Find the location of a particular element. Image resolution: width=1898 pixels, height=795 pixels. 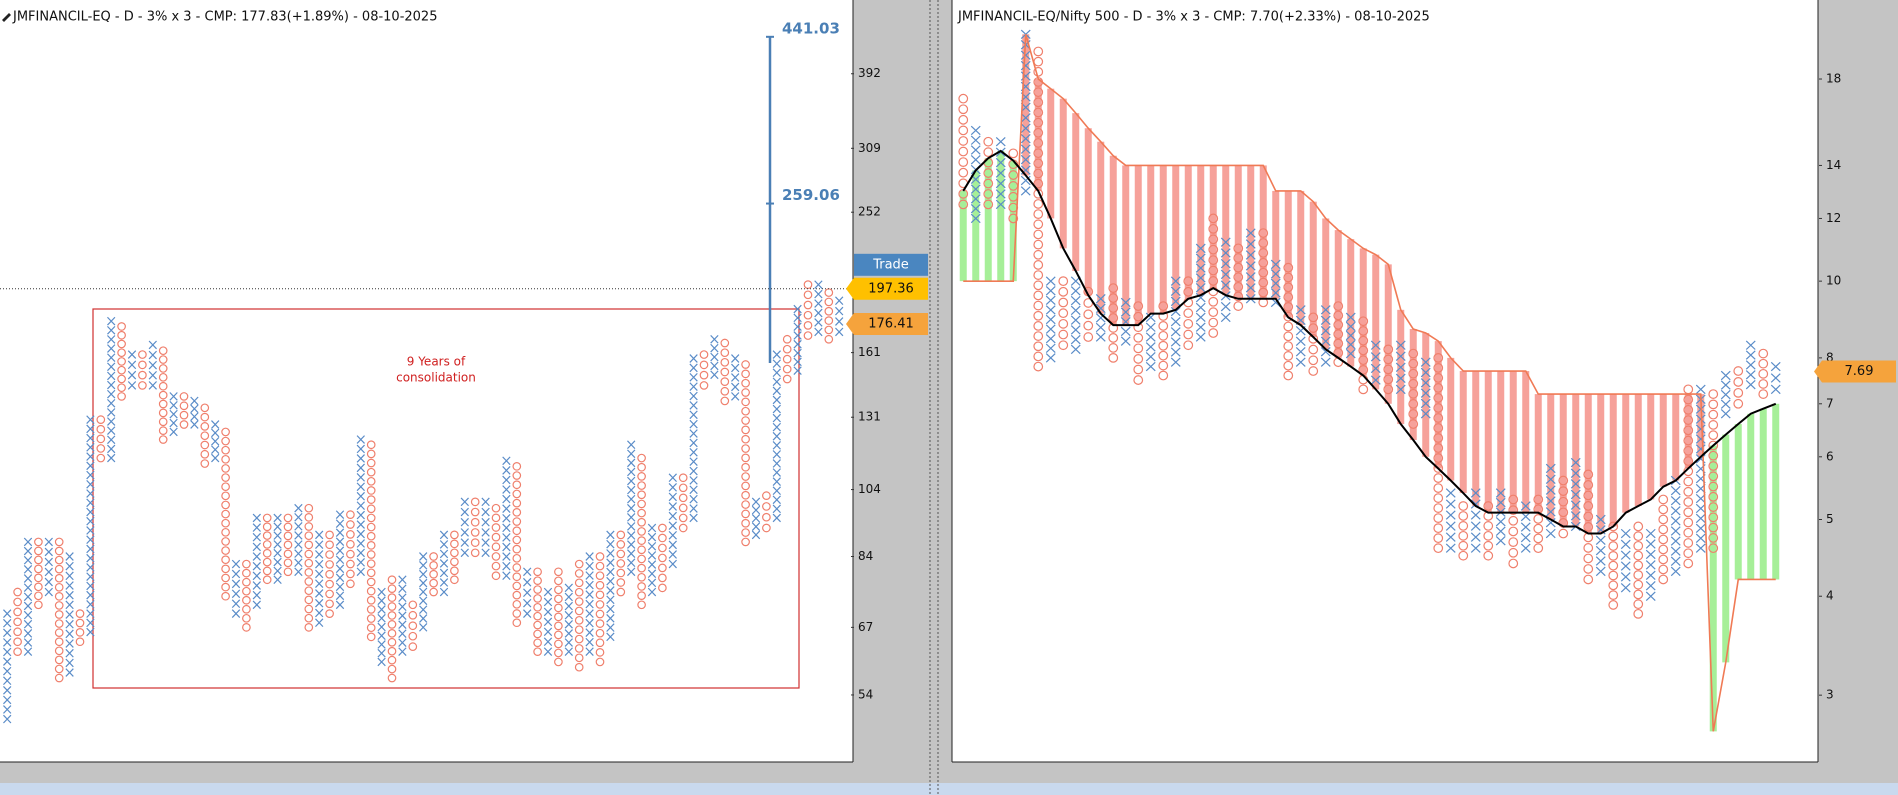

edit-icon is located at coordinates (6, 17).